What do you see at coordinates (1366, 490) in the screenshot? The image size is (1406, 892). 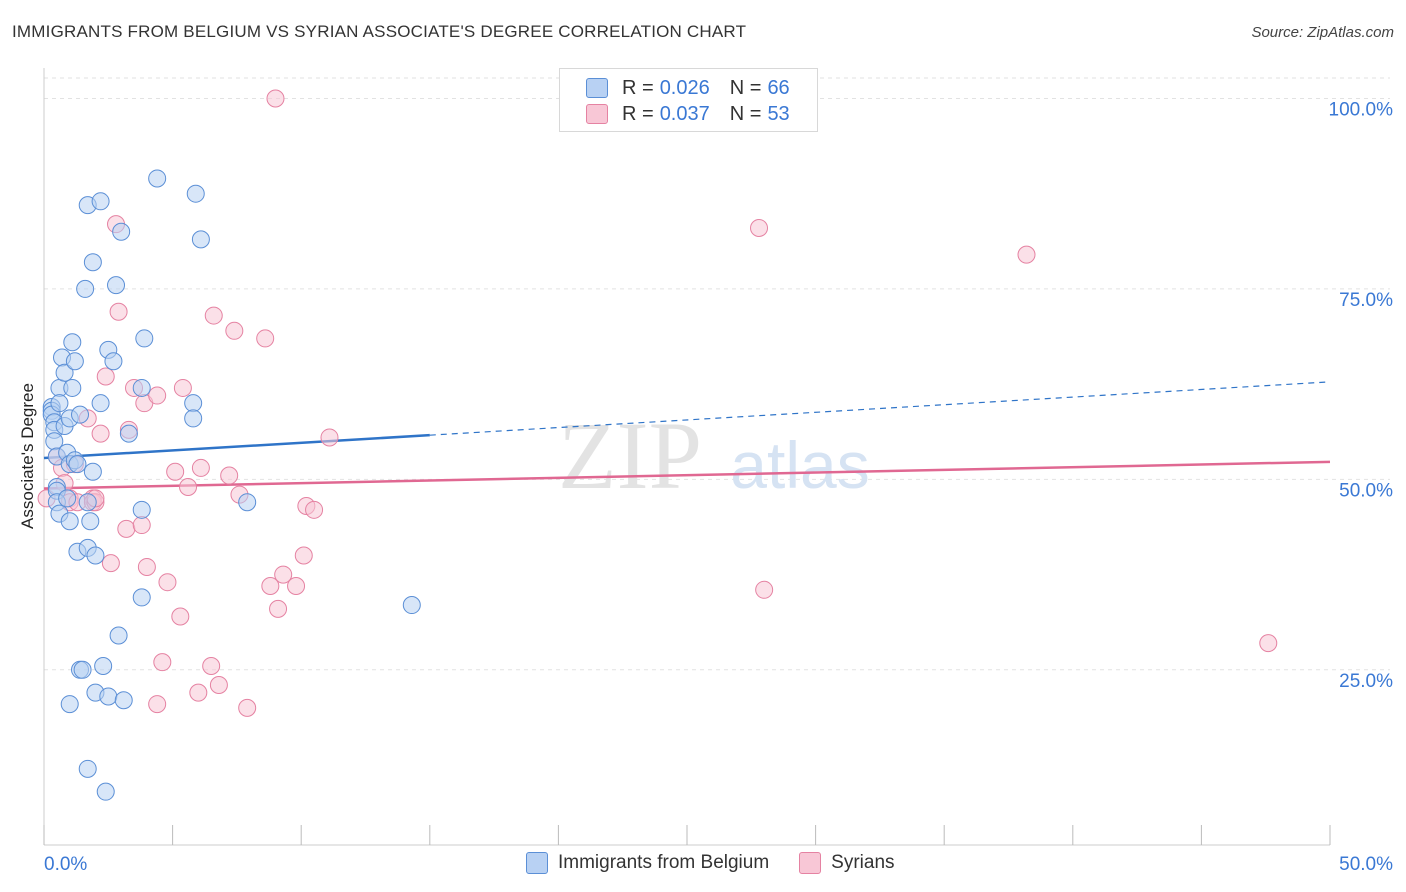 I see `y-tick-label: 50.0%` at bounding box center [1366, 490].